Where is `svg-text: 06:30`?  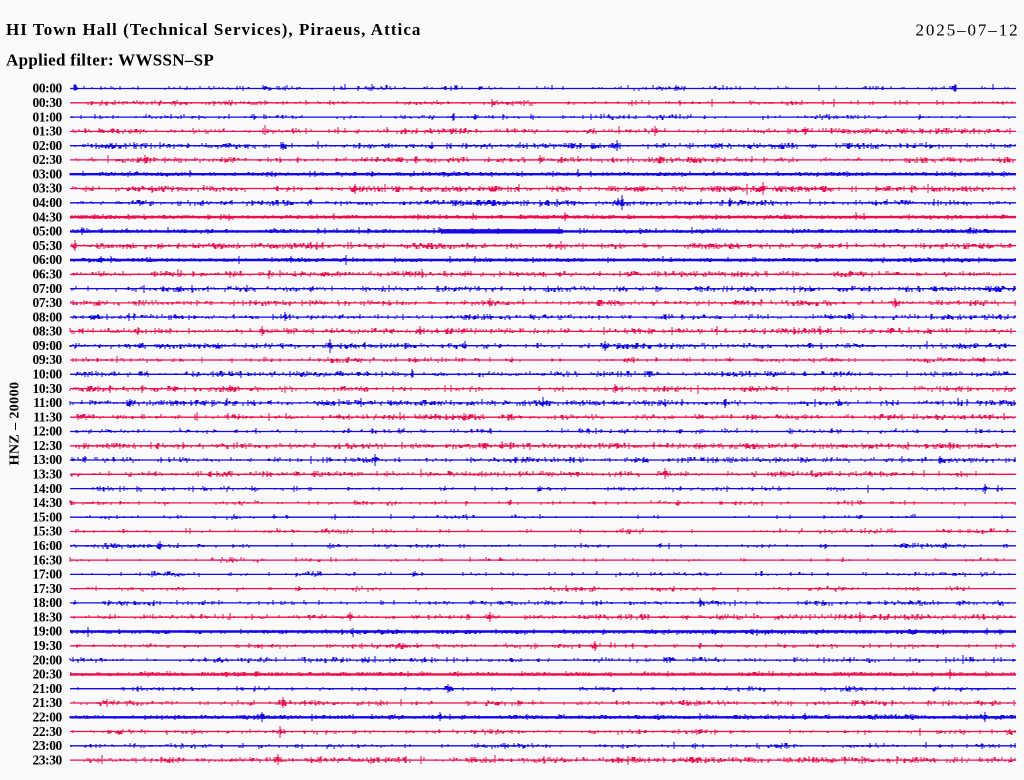 svg-text: 06:30 is located at coordinates (48, 274).